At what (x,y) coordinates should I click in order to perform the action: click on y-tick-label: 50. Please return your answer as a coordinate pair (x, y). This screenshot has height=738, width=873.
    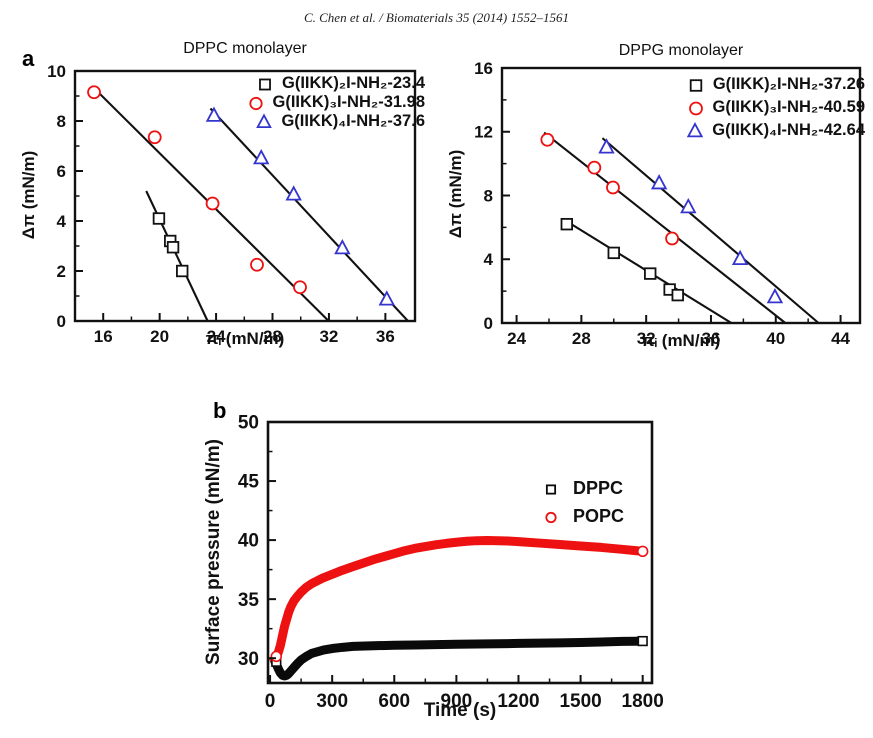
    Looking at the image, I should click on (248, 423).